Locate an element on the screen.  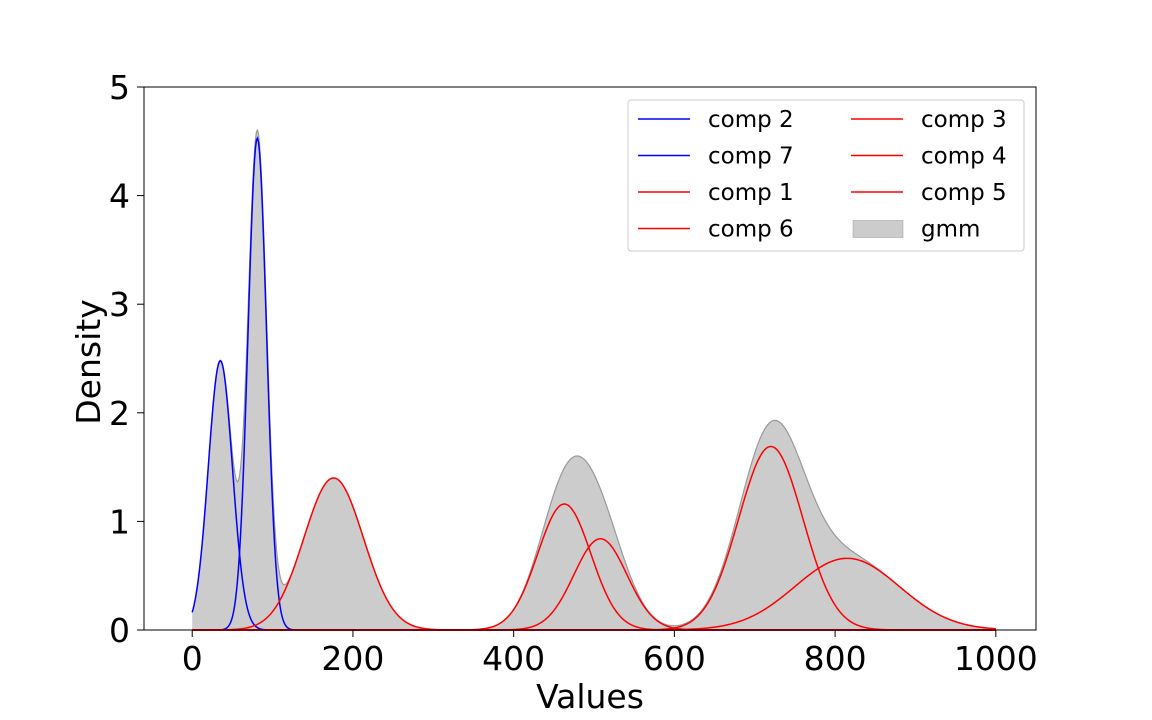
legend-item-comp-1: comp 1 is located at coordinates (716, 193).